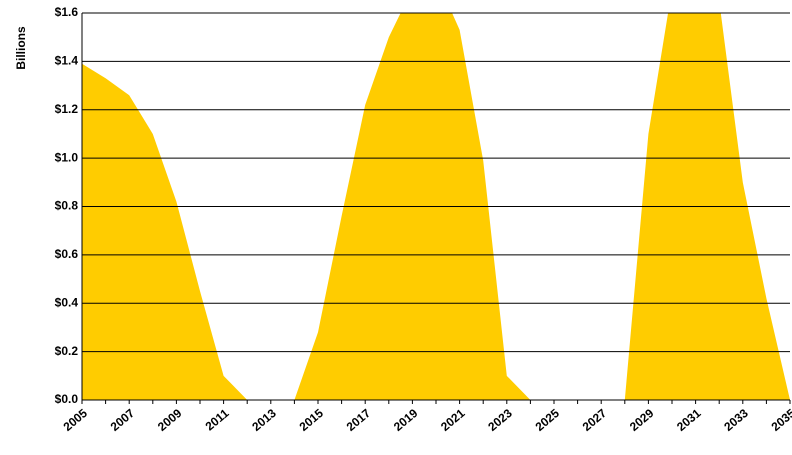 This screenshot has width=792, height=455. I want to click on y-tick-label: $1.6, so click(67, 12).